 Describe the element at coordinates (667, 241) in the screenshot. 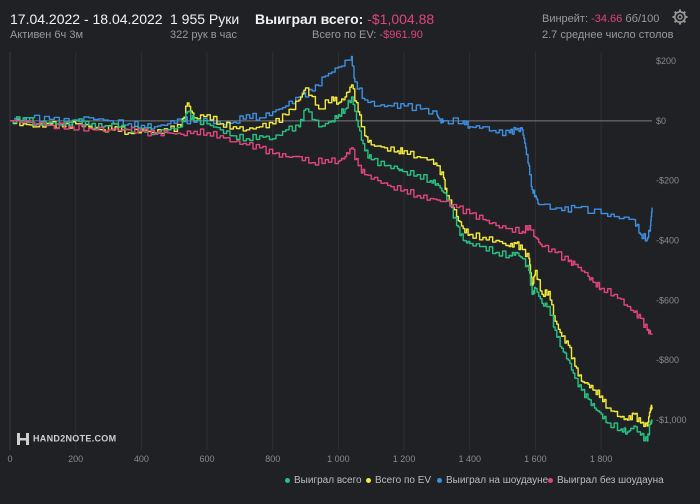

I see `y-tick-label: -$400` at that location.